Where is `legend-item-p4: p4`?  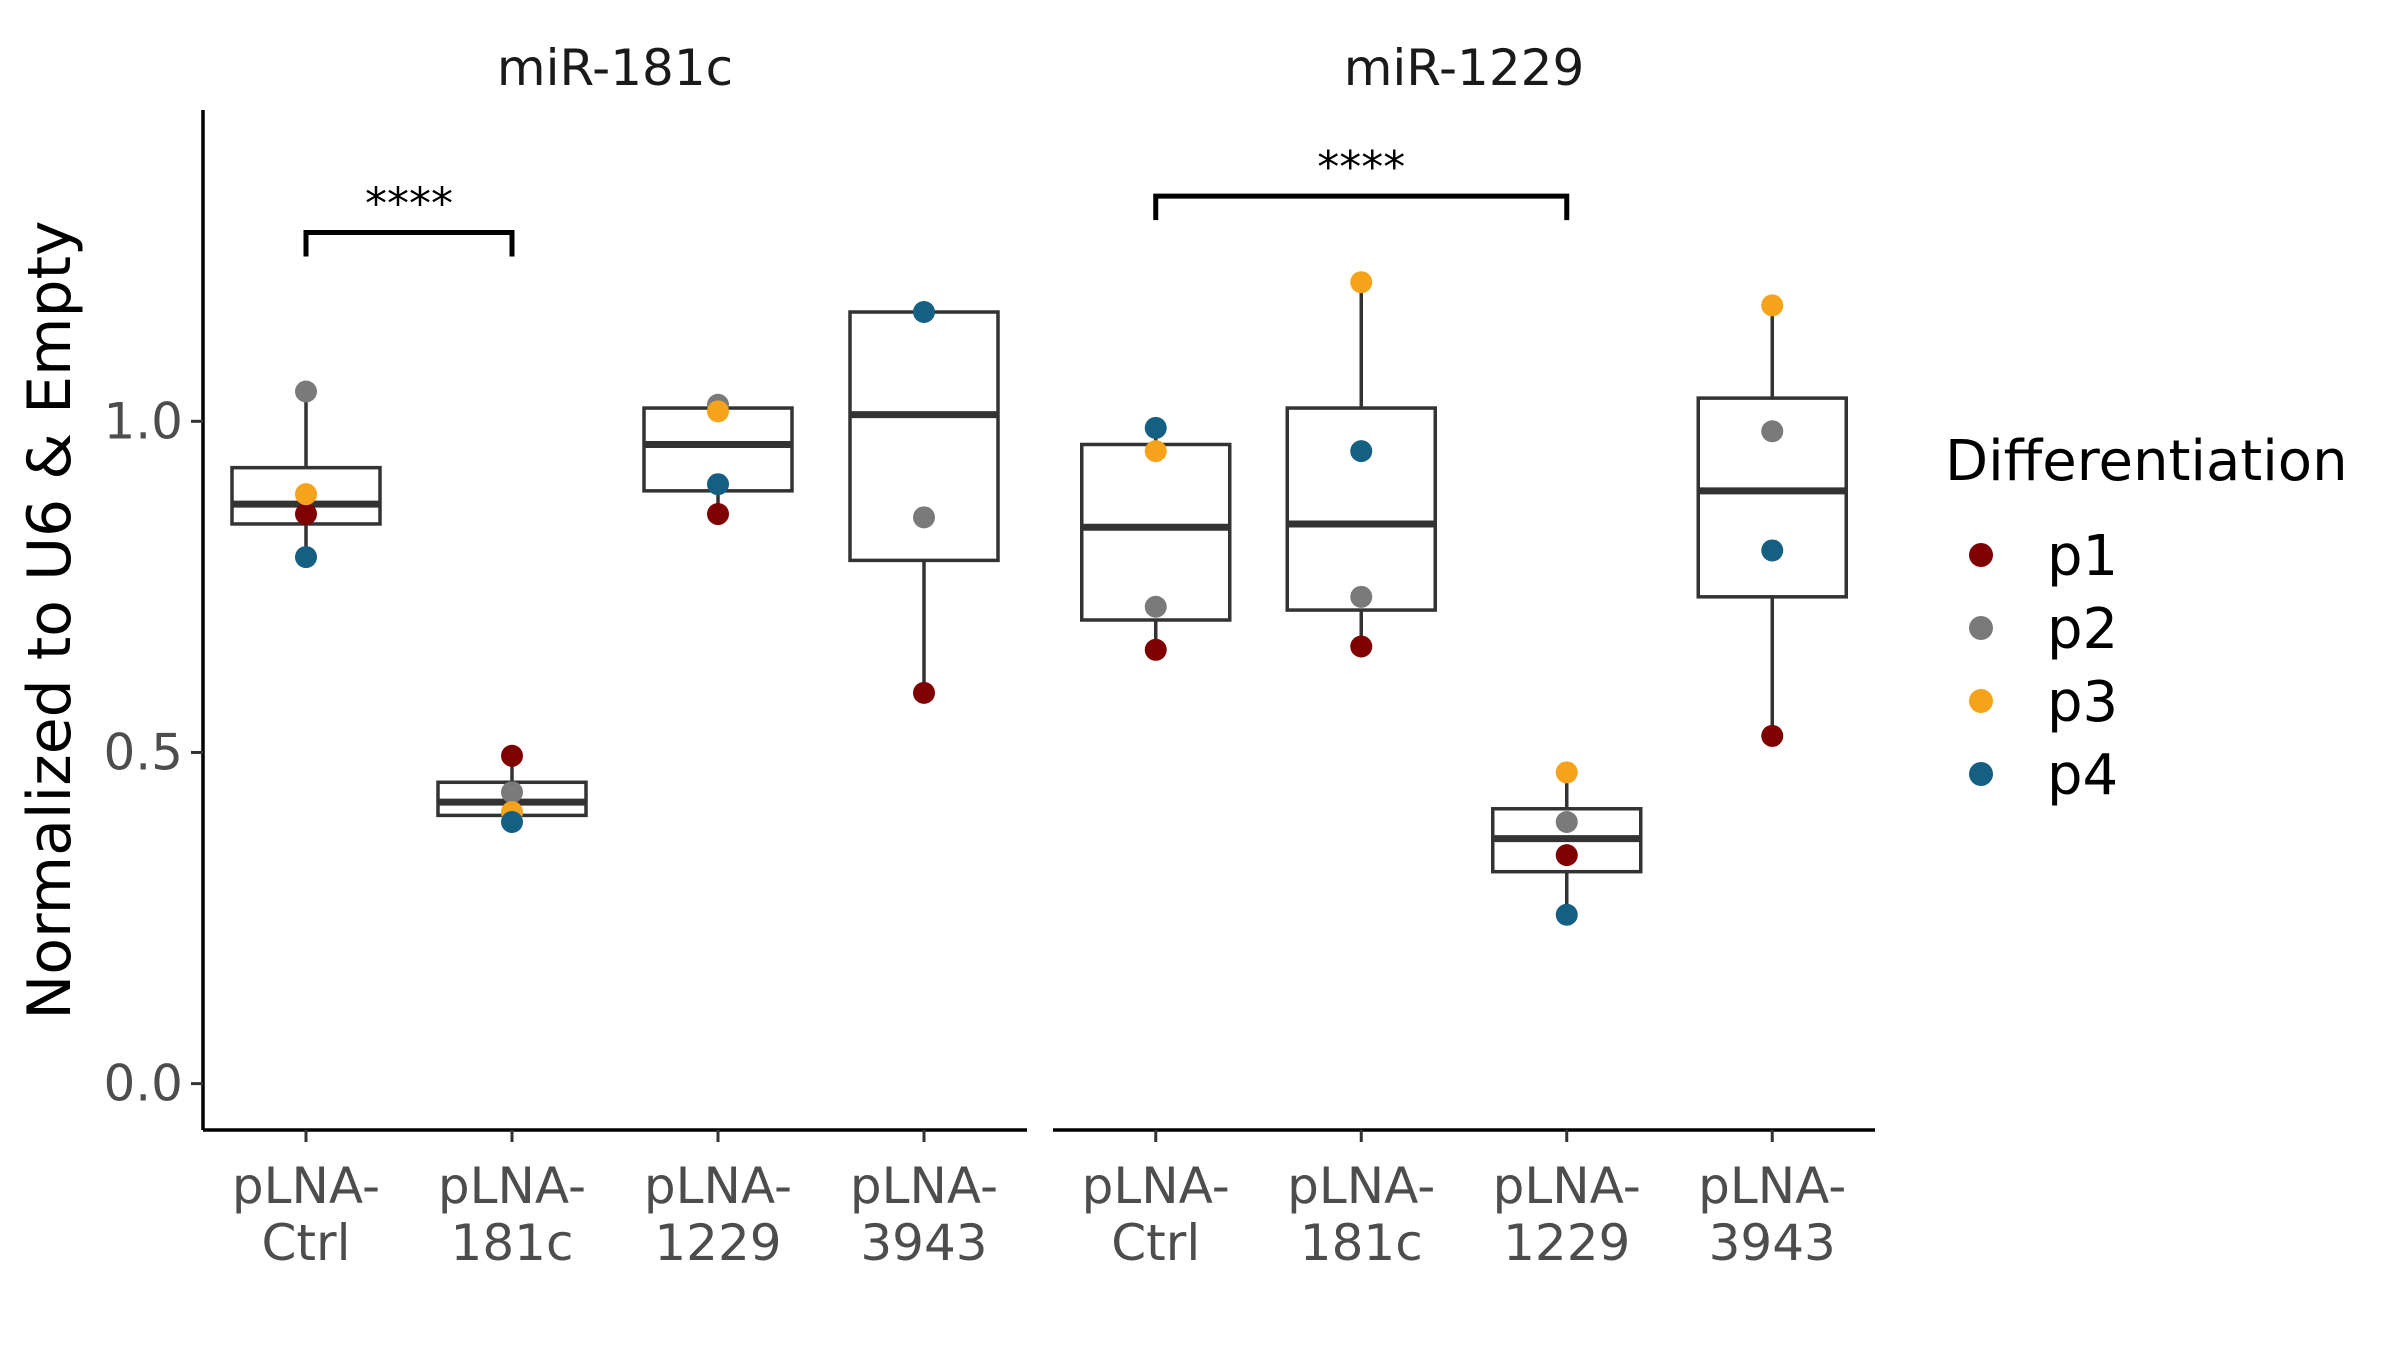
legend-item-p4: p4 is located at coordinates (2043, 775).